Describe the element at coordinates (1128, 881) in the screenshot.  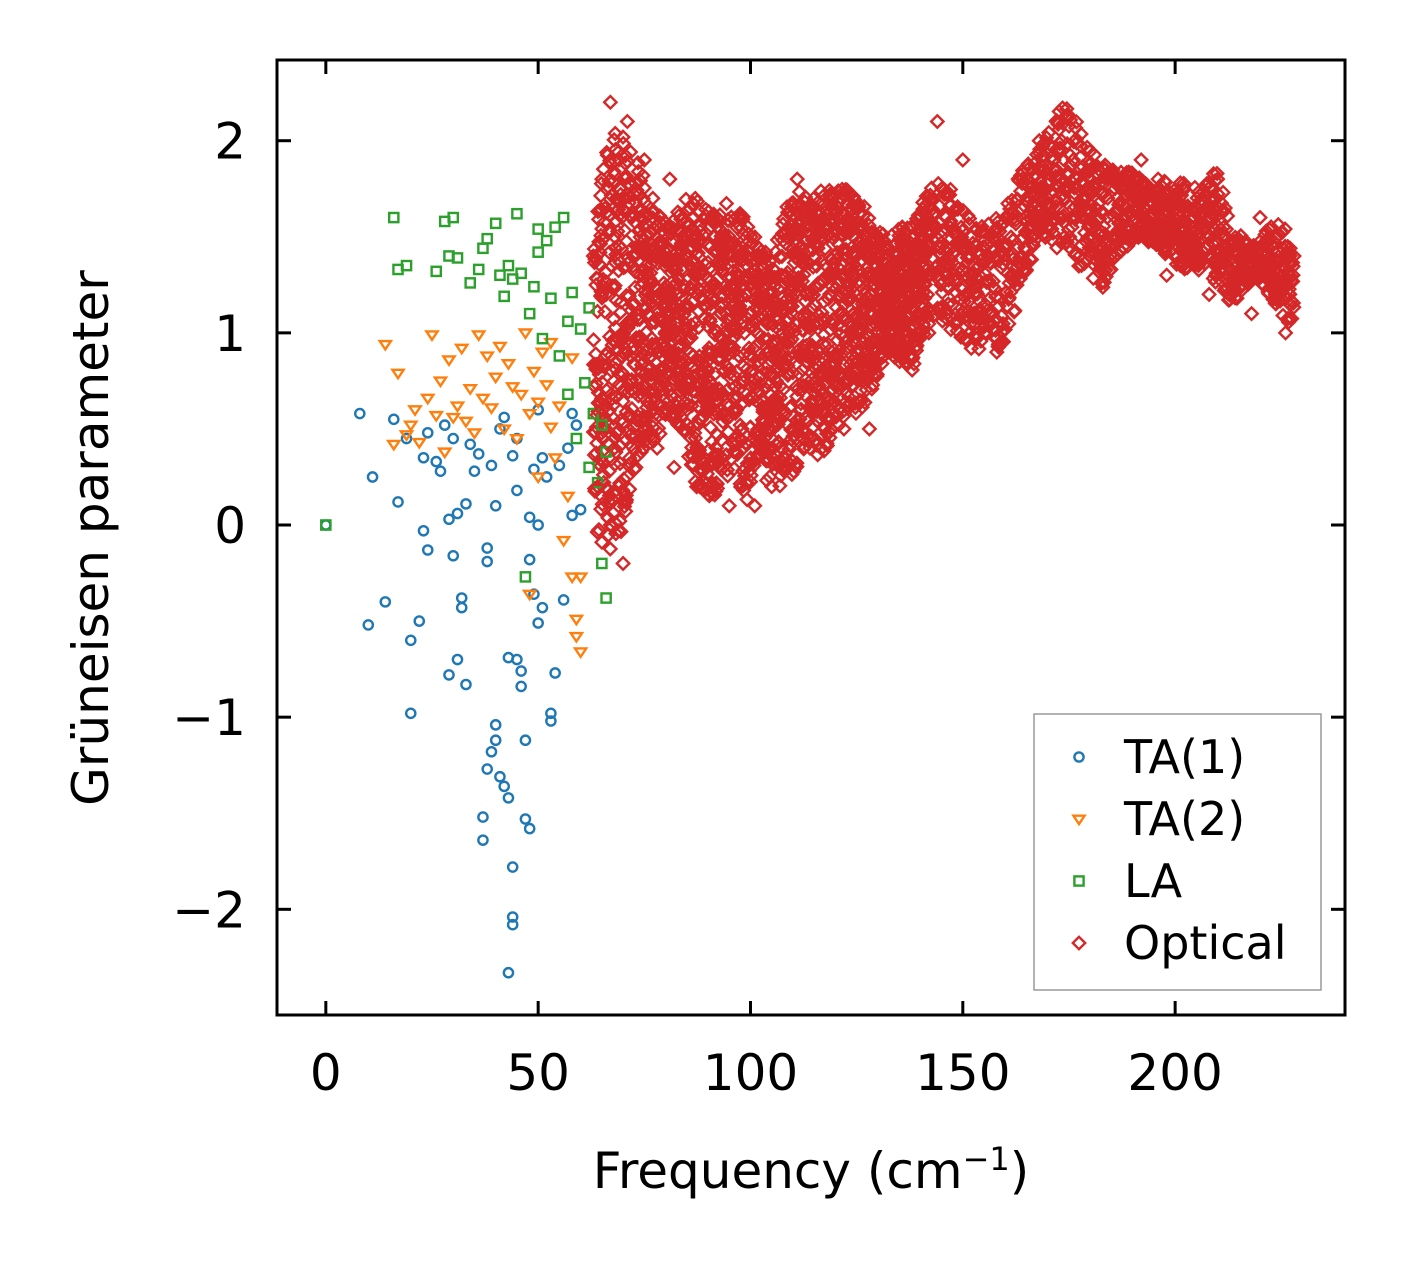
I see `legend-entry: LA` at that location.